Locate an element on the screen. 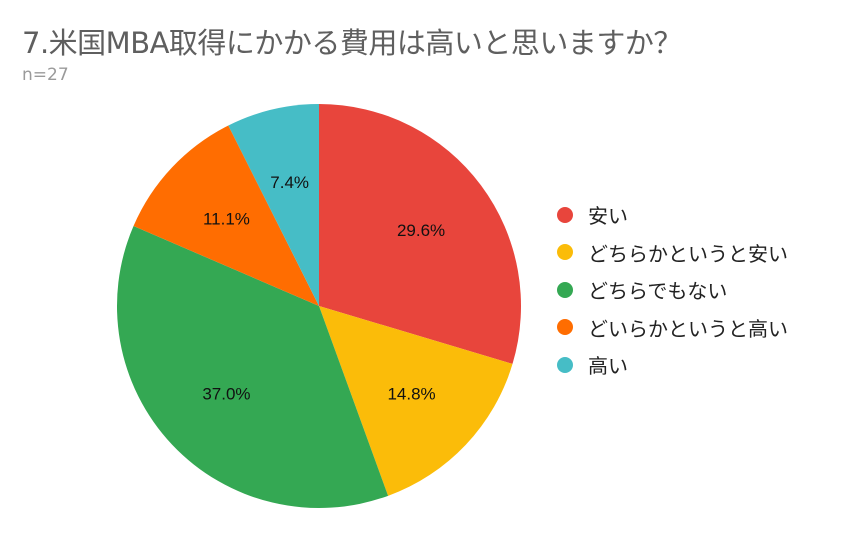  legend-label: 安い is located at coordinates (608, 216).